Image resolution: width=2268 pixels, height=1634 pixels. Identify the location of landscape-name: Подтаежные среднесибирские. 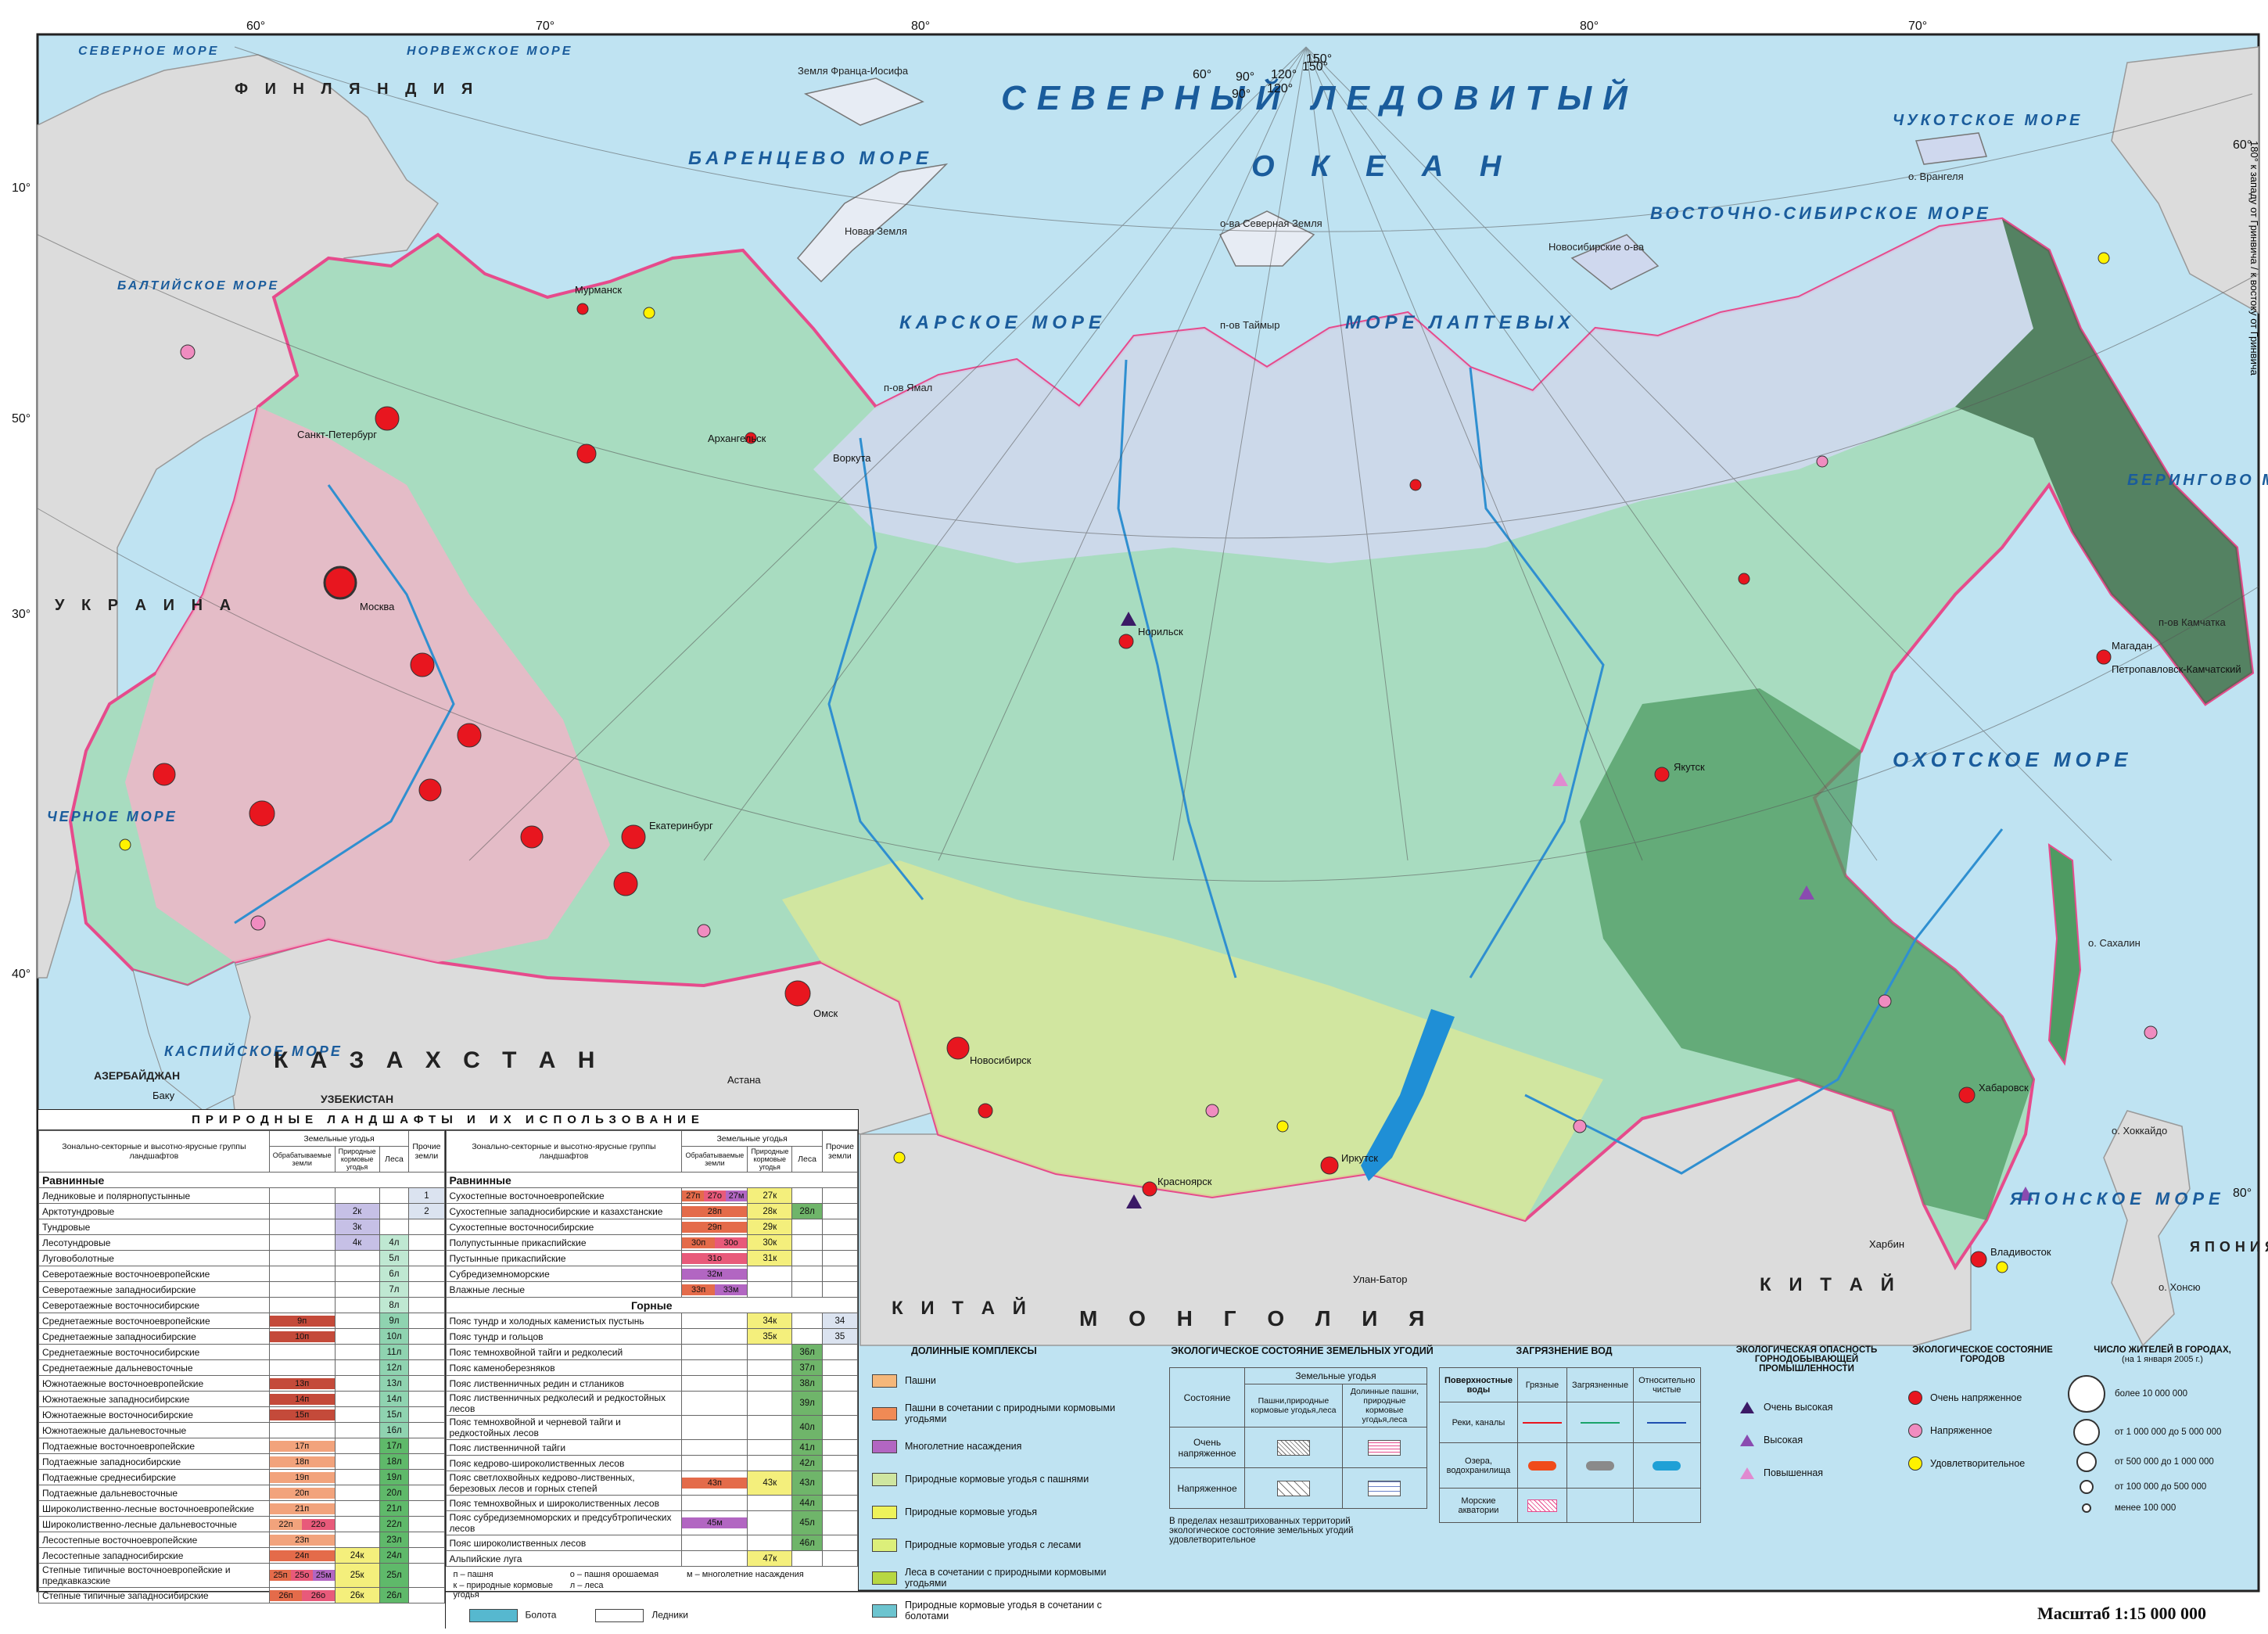
(154, 1477).